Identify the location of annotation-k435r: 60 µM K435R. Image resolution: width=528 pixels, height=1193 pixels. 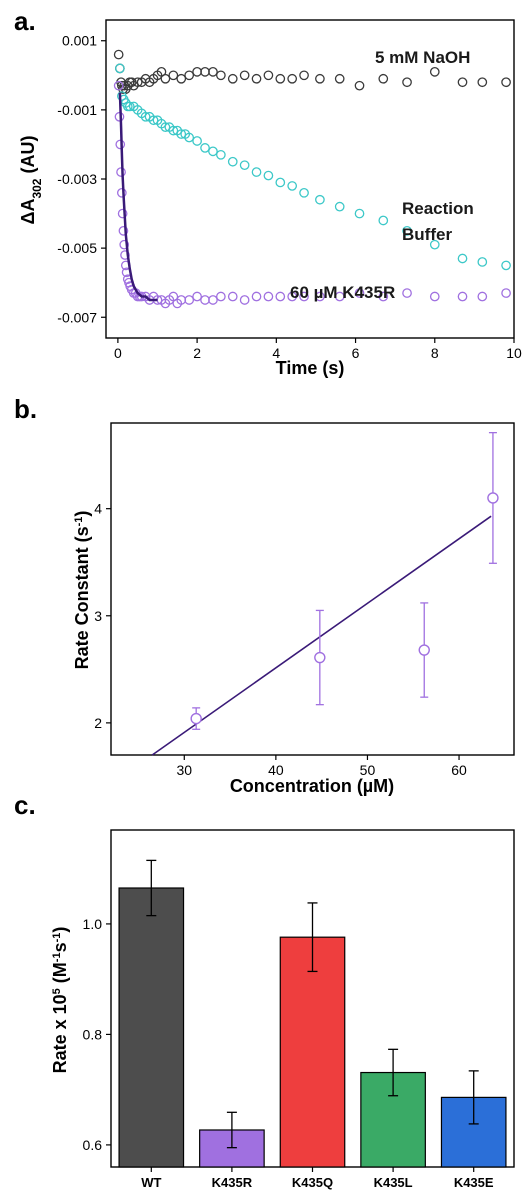
(342, 292).